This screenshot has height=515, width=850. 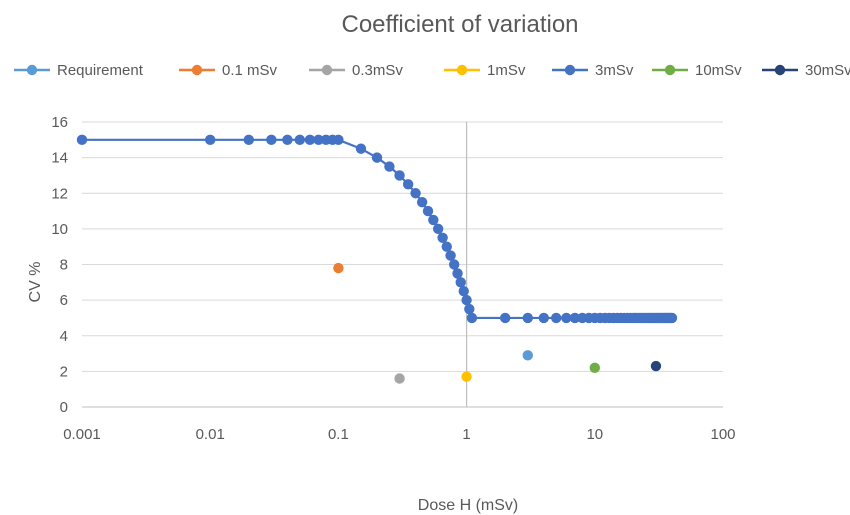 What do you see at coordinates (468, 505) in the screenshot?
I see `x-axis-title: Dose H (mSv)` at bounding box center [468, 505].